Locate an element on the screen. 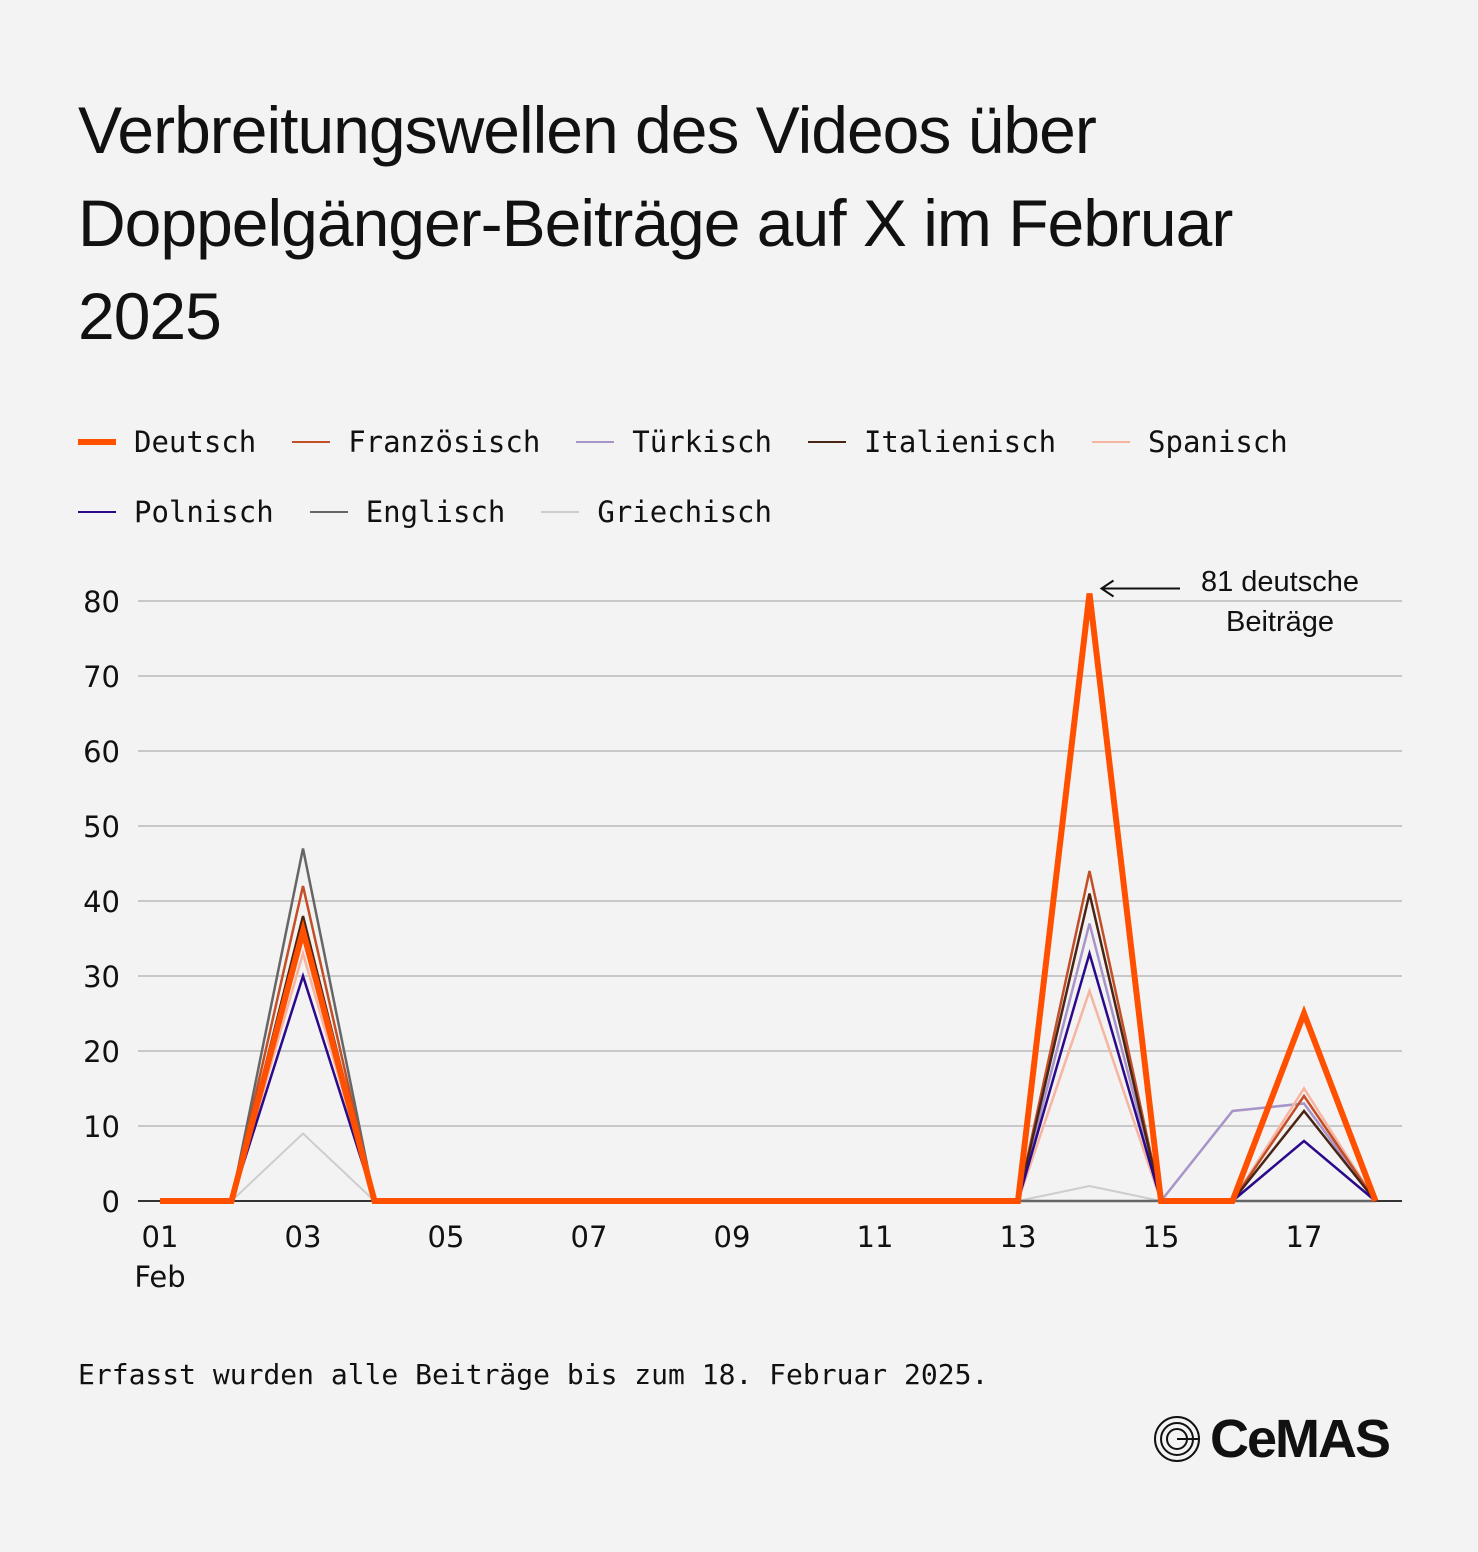  x-tick-label: 13 is located at coordinates (1018, 1237).